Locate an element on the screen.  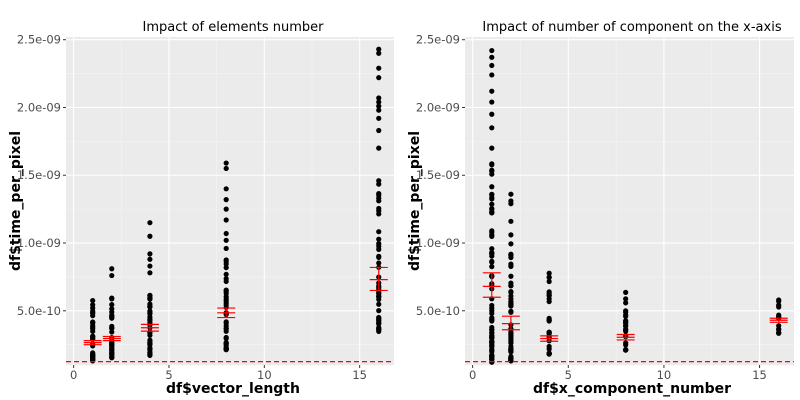
x-axis-title: df$x_component_number is located at coordinates (632, 389).